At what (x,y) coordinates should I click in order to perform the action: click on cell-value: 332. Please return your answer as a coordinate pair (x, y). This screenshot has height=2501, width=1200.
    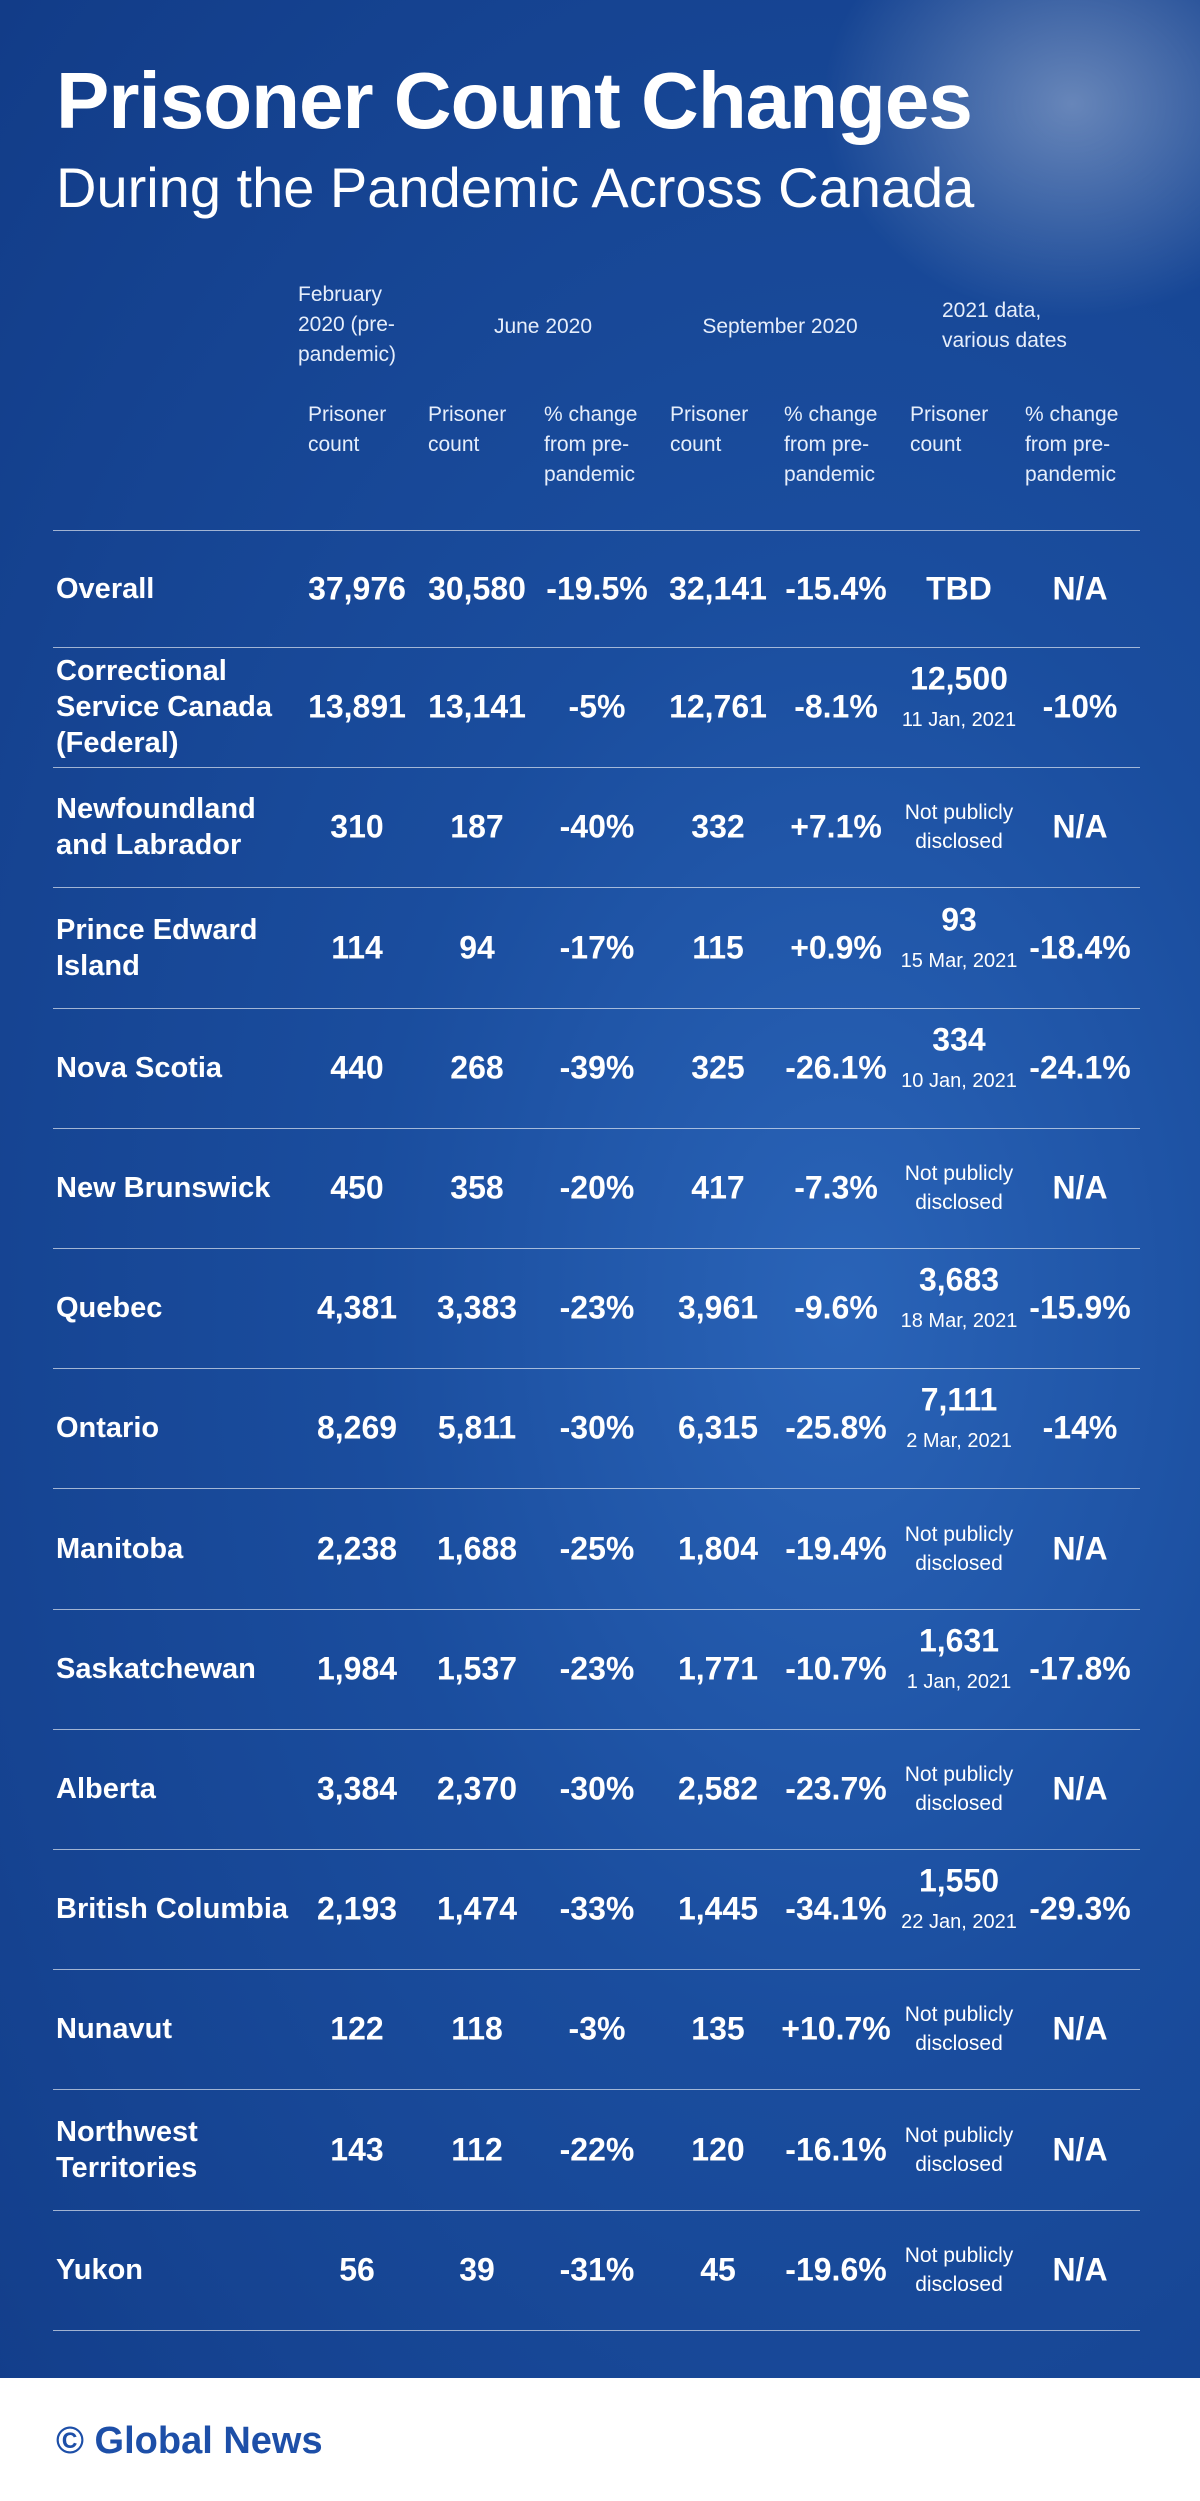
    Looking at the image, I should click on (718, 826).